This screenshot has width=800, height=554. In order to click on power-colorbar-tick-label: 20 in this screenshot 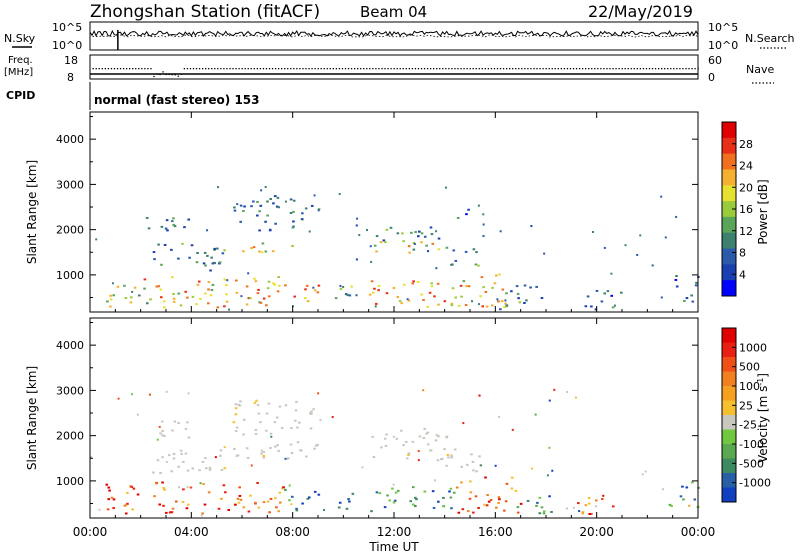, I will do `click(746, 187)`.